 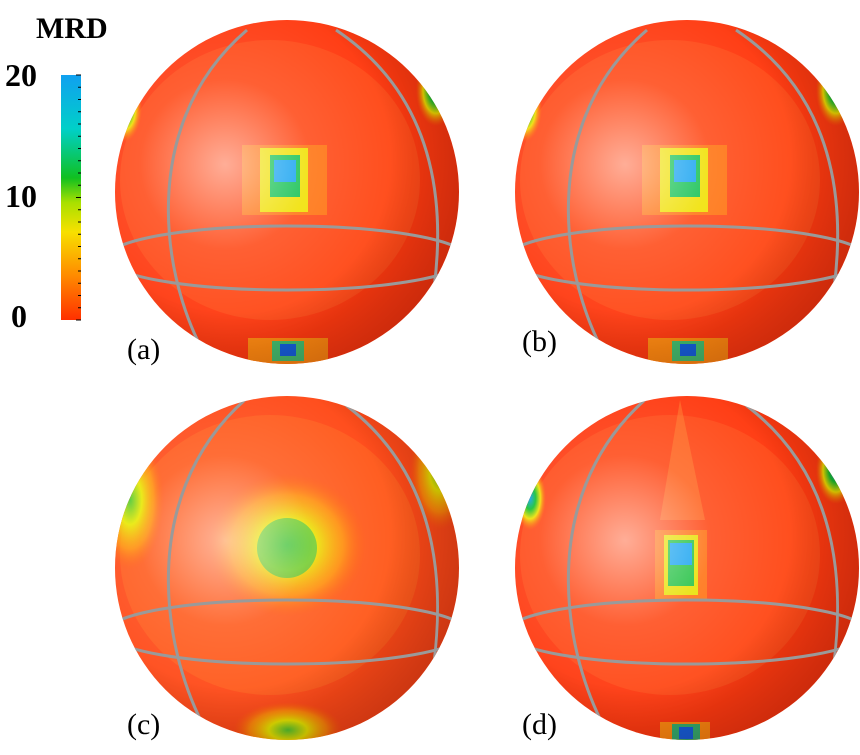 What do you see at coordinates (539, 724) in the screenshot?
I see `panel-label-d: (d)` at bounding box center [539, 724].